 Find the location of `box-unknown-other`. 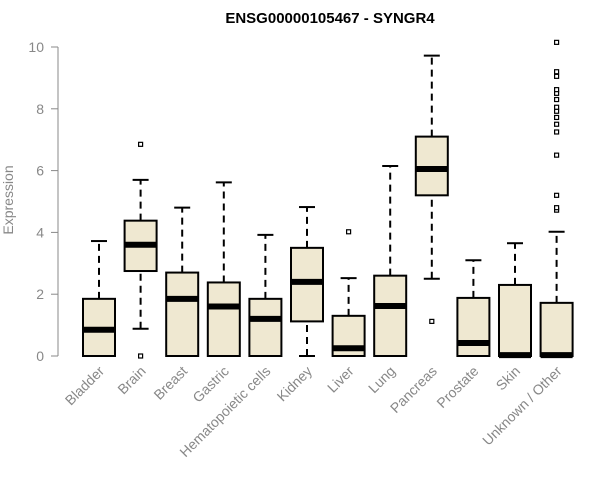

box-unknown-other is located at coordinates (556, 199).